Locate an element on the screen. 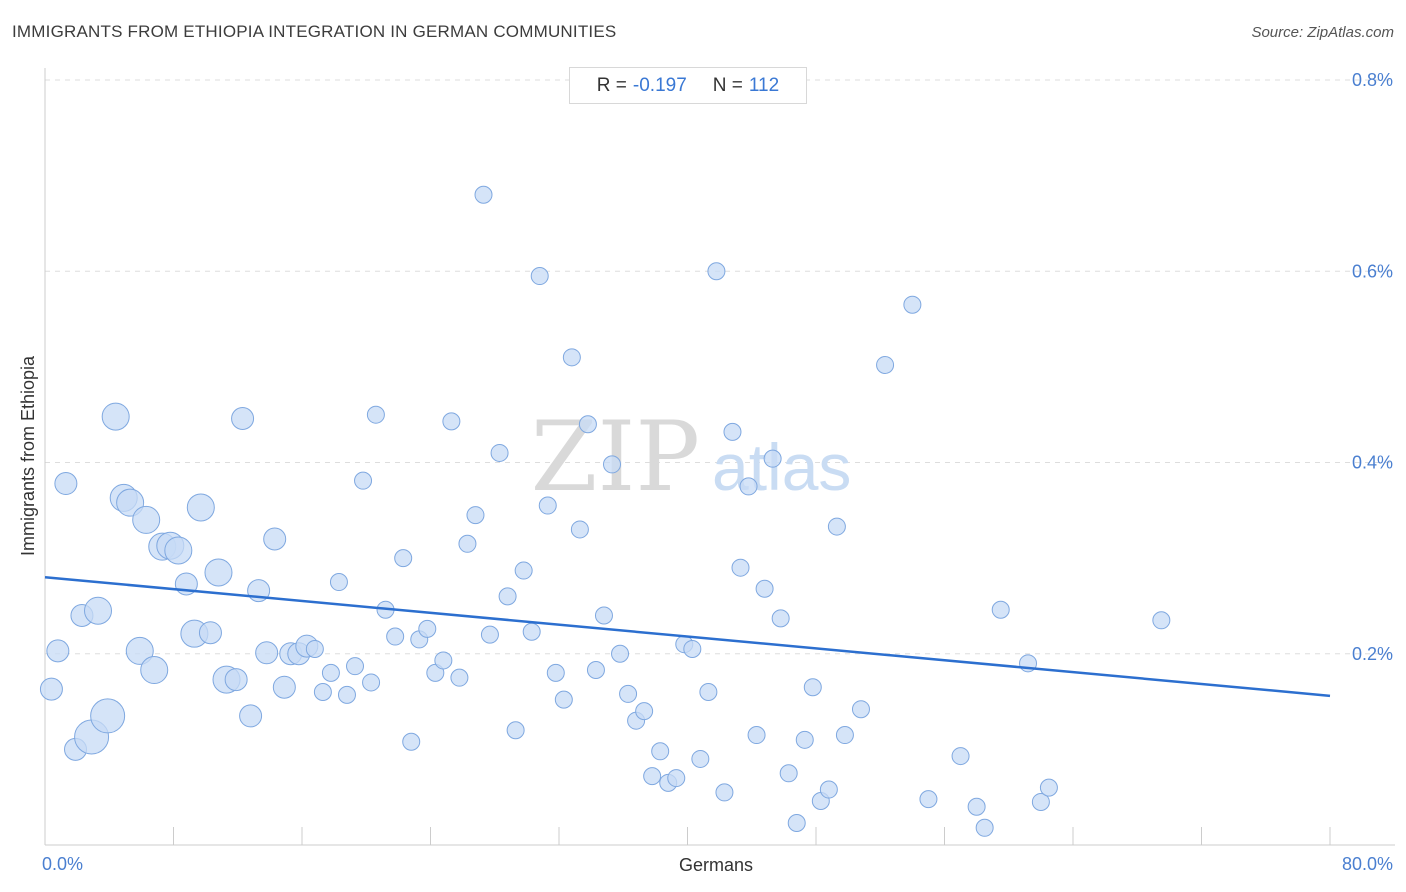 The width and height of the screenshot is (1406, 892). watermark: ZIP atlas is located at coordinates (691, 457).